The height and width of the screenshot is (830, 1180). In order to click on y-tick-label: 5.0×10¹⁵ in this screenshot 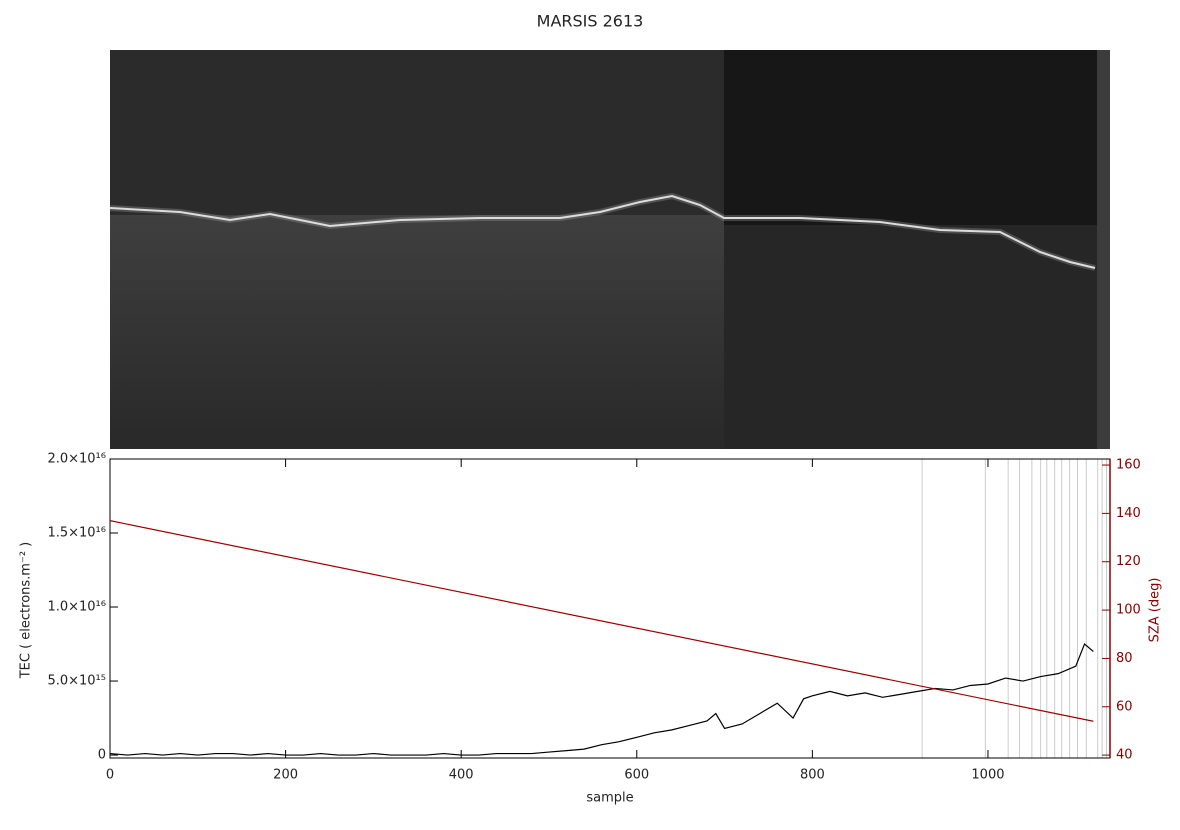, I will do `click(76, 681)`.